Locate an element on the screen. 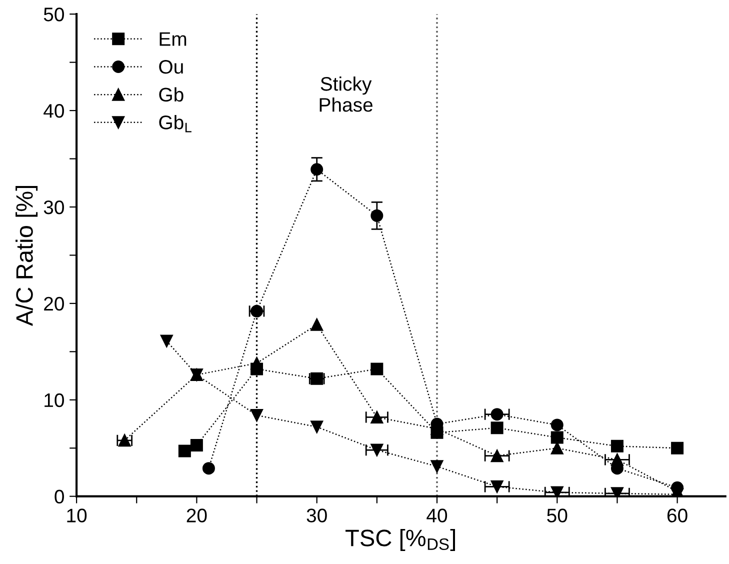 The width and height of the screenshot is (729, 564). x-tick-label: 10 is located at coordinates (77, 515).